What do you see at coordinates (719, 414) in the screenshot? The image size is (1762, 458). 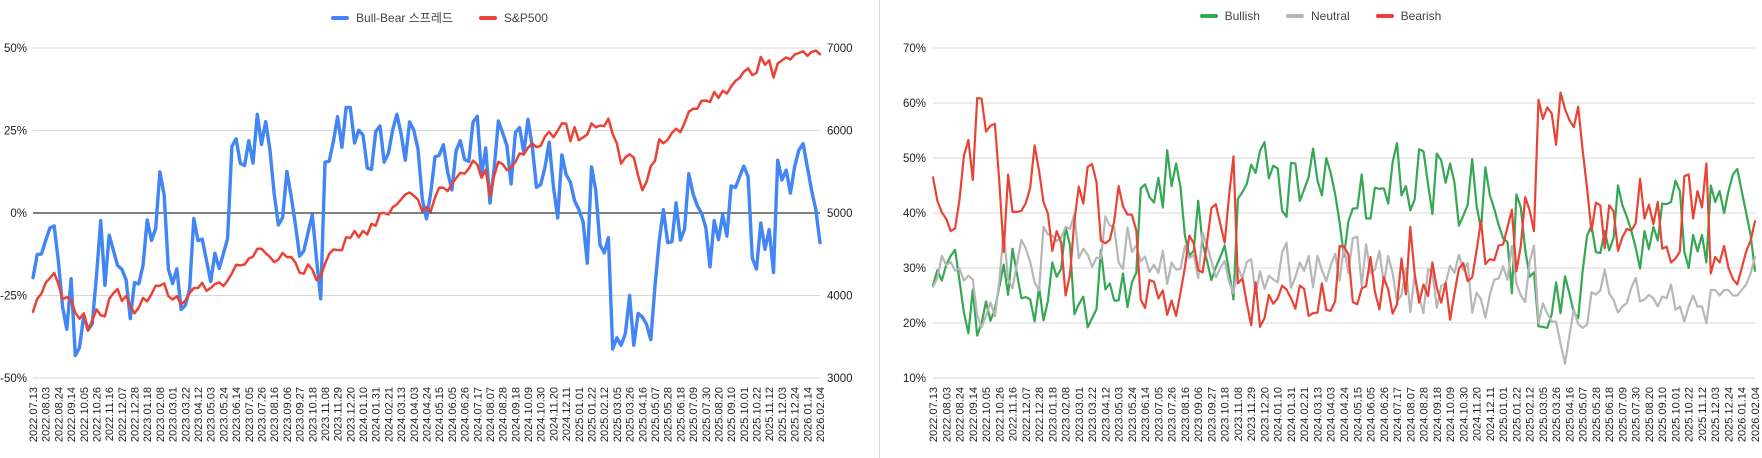 I see `svg-text: 2025.08.20` at bounding box center [719, 414].